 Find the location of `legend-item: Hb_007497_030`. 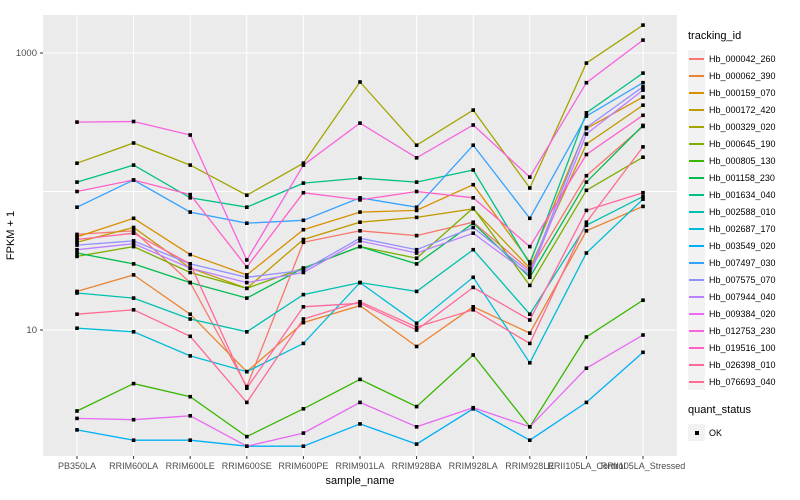

legend-item: Hb_007497_030 is located at coordinates (743, 262).